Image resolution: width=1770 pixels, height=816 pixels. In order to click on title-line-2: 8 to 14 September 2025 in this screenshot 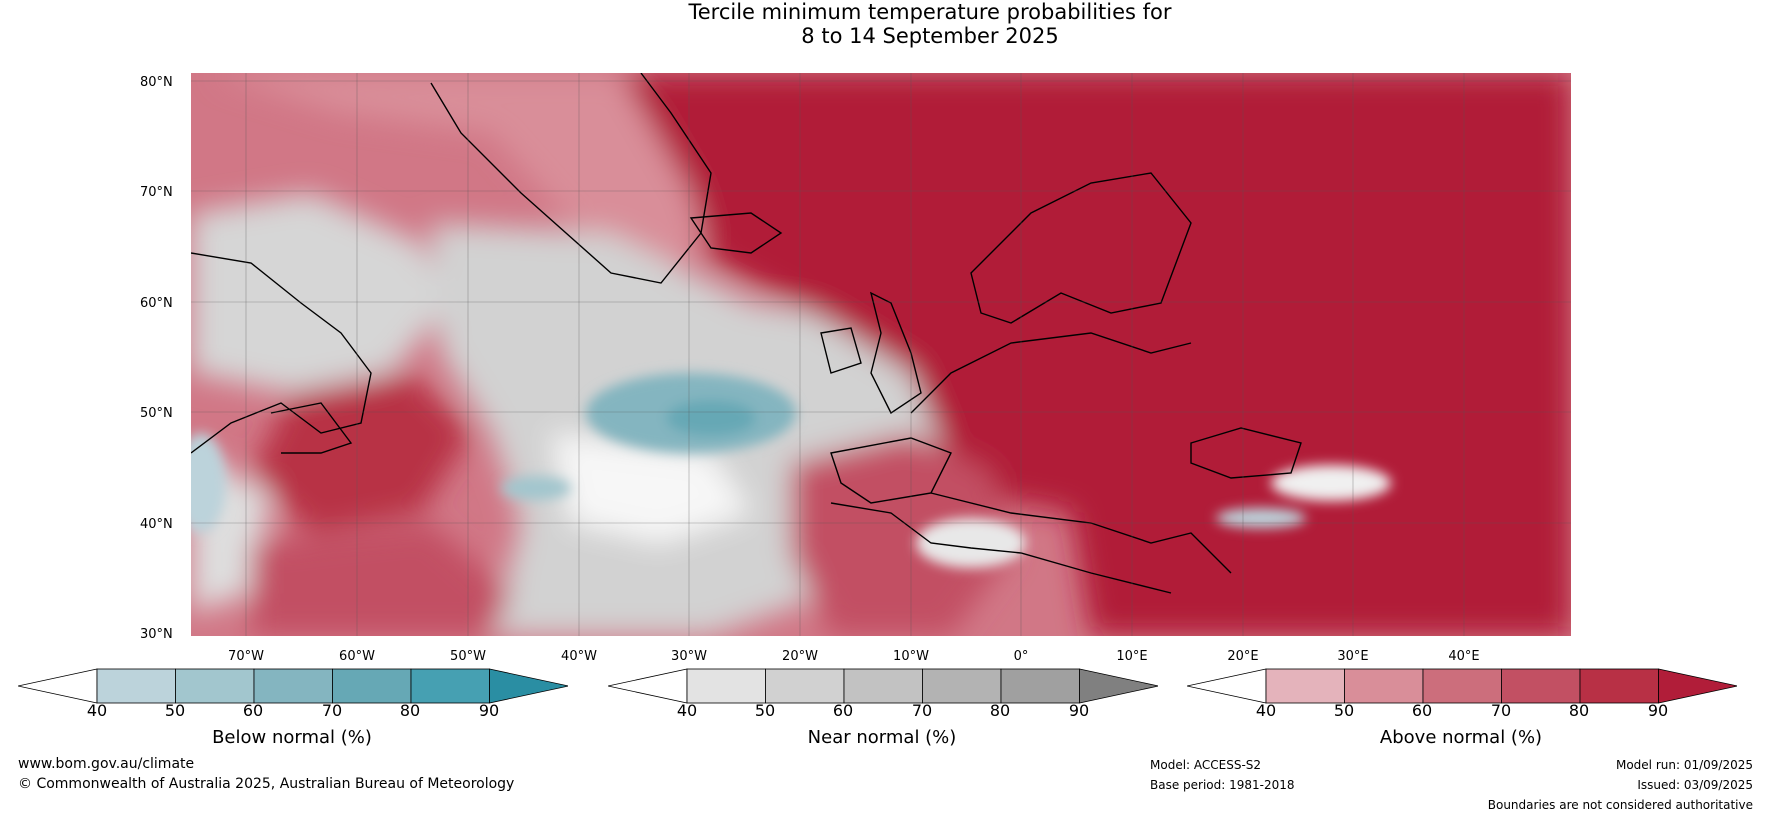, I will do `click(930, 36)`.